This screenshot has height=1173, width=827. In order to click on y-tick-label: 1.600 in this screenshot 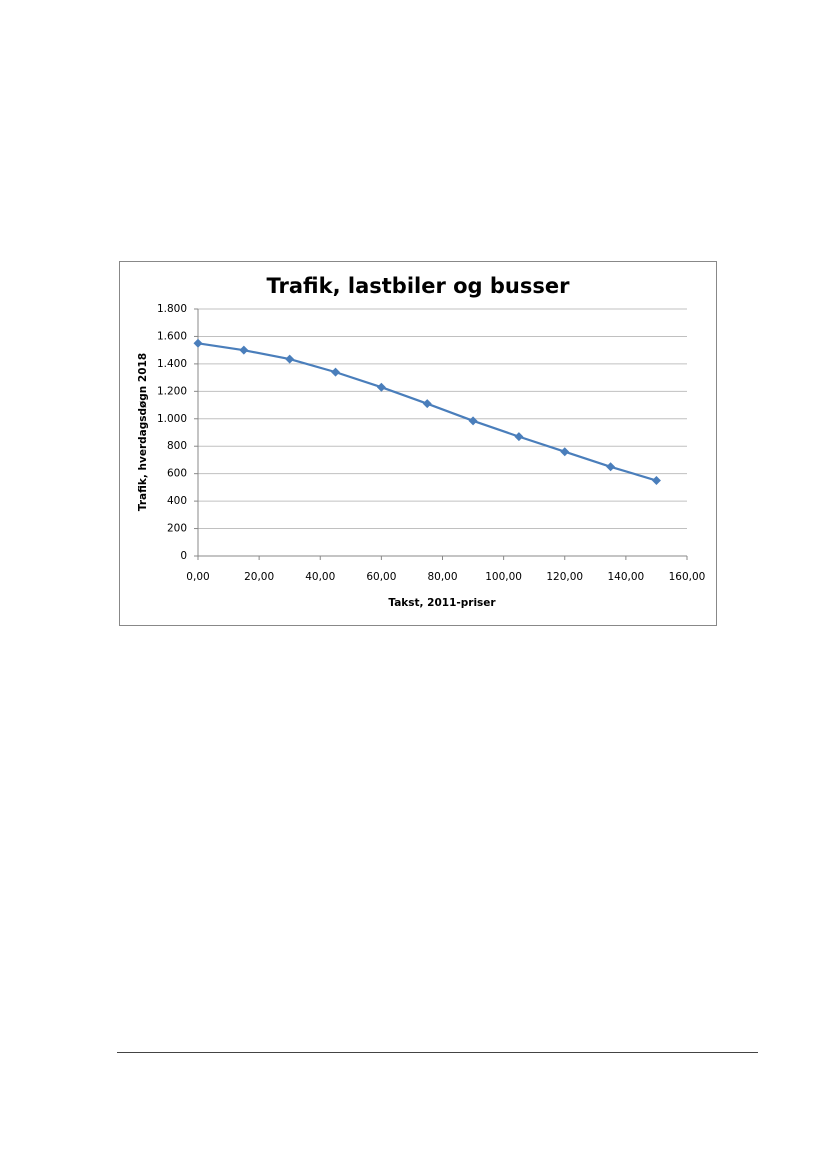, I will do `click(172, 336)`.